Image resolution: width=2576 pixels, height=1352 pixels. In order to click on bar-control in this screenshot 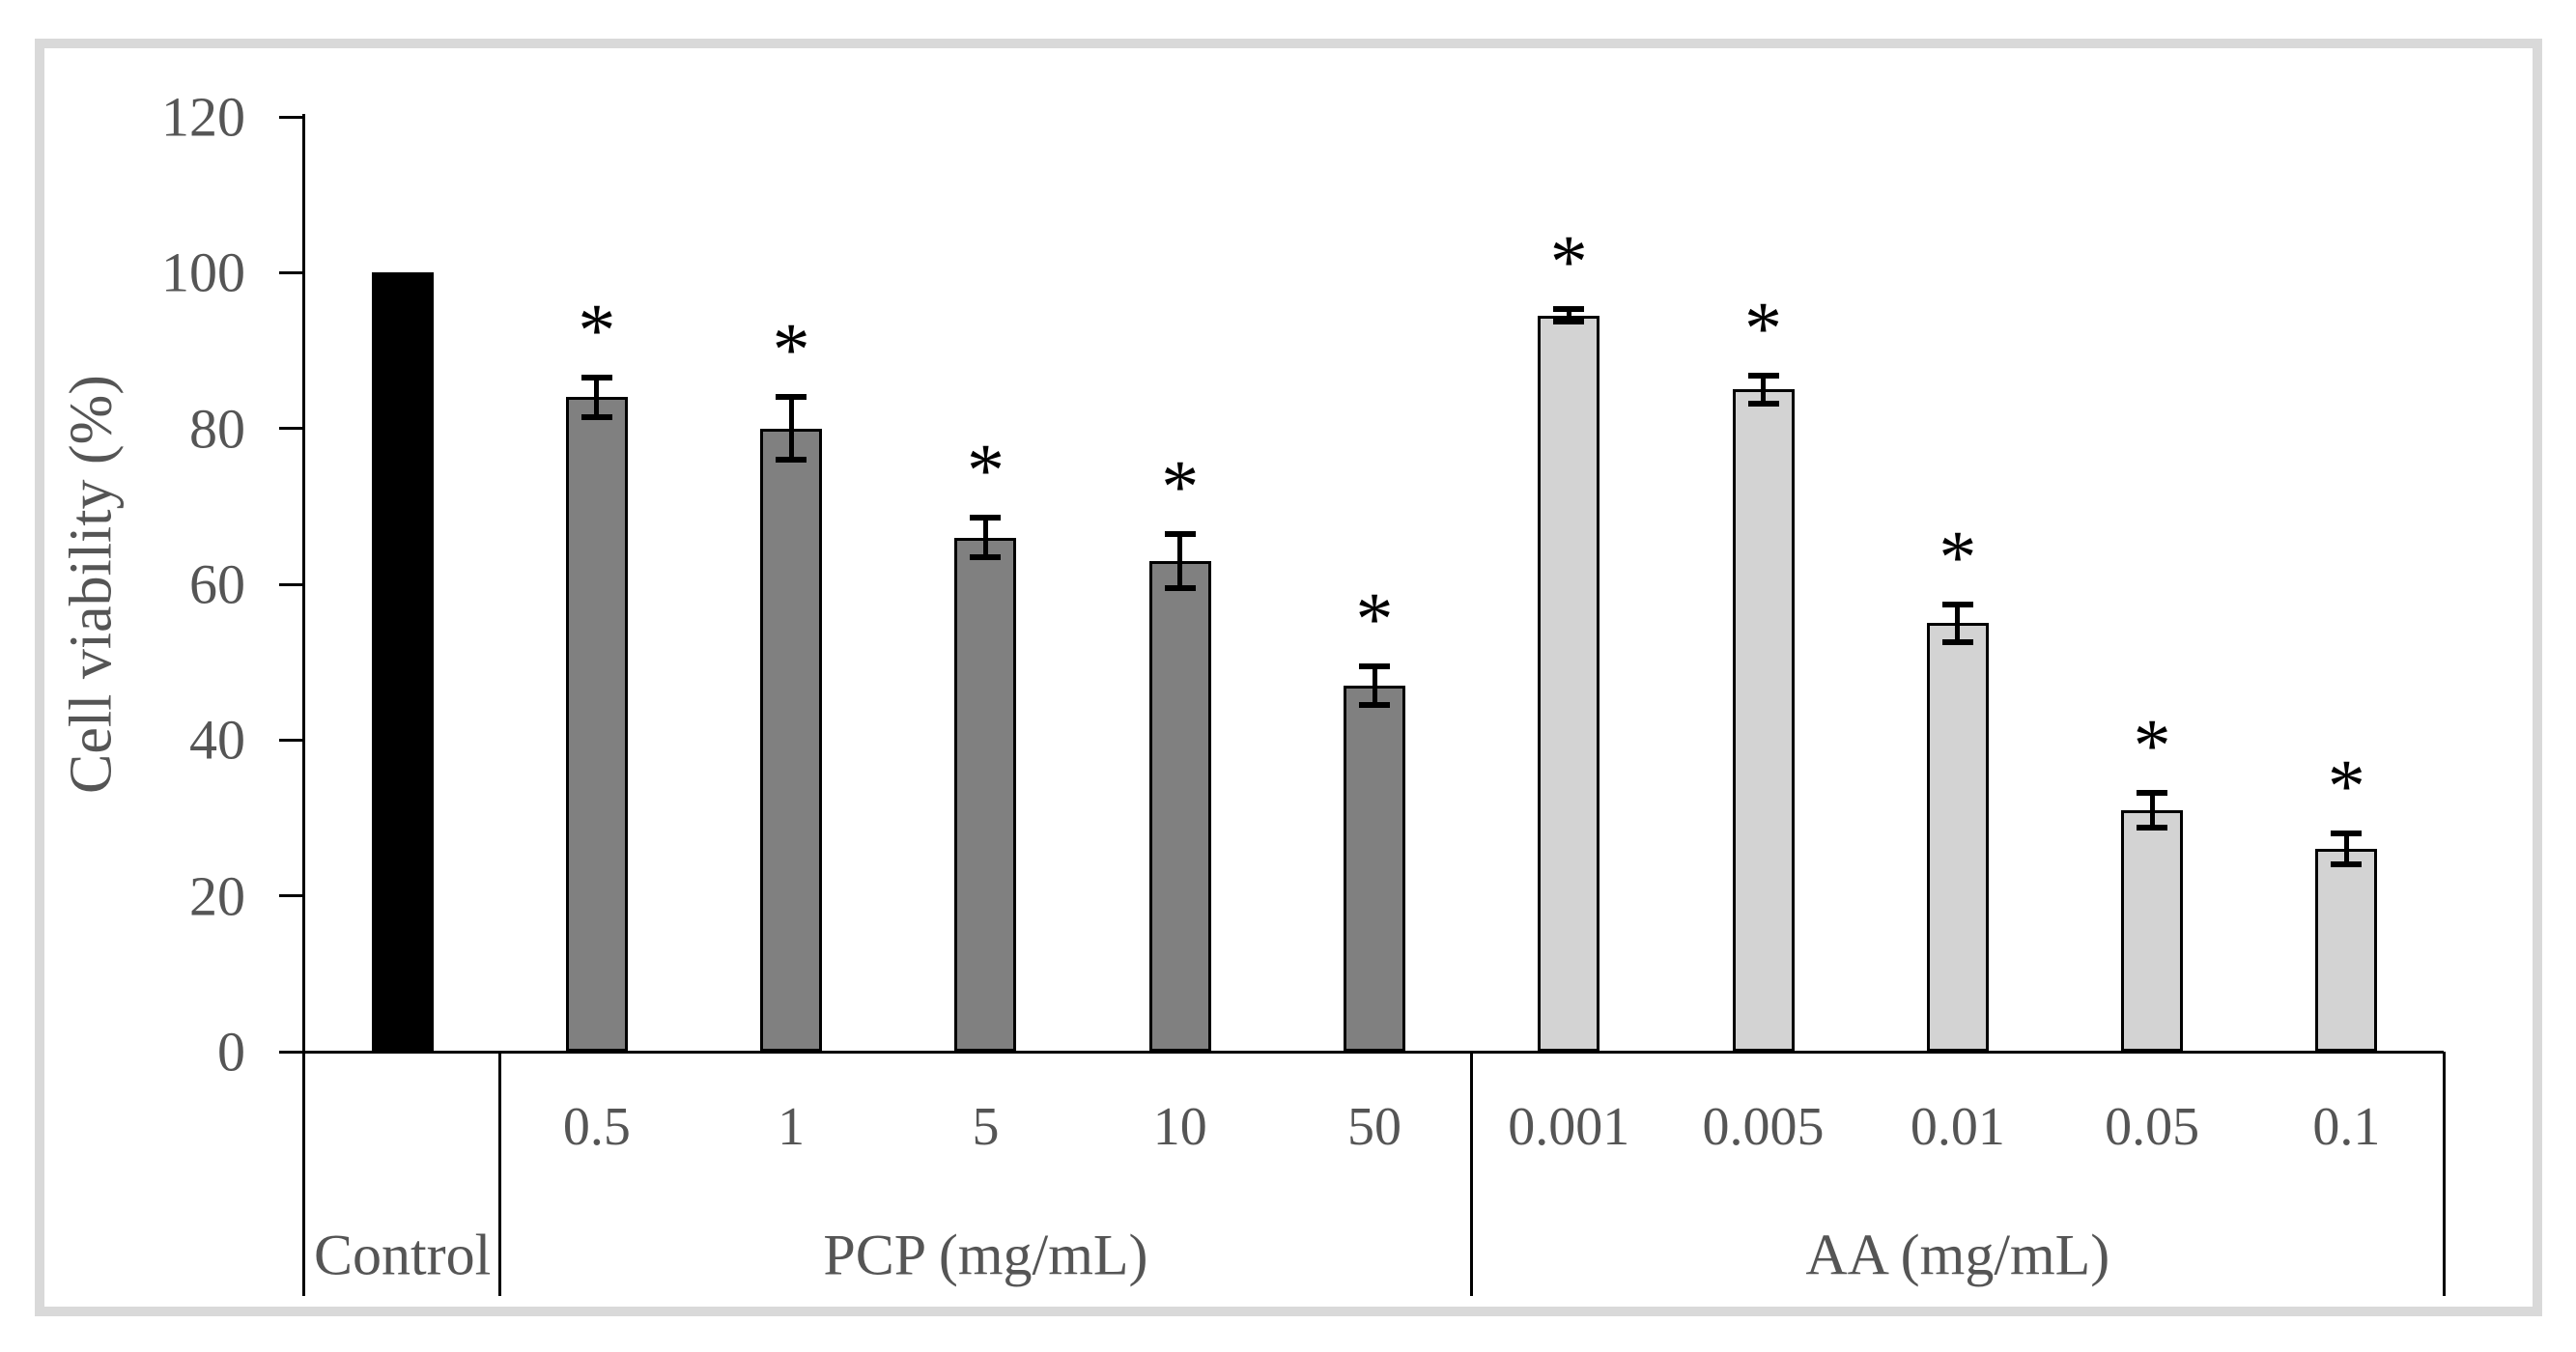, I will do `click(402, 662)`.